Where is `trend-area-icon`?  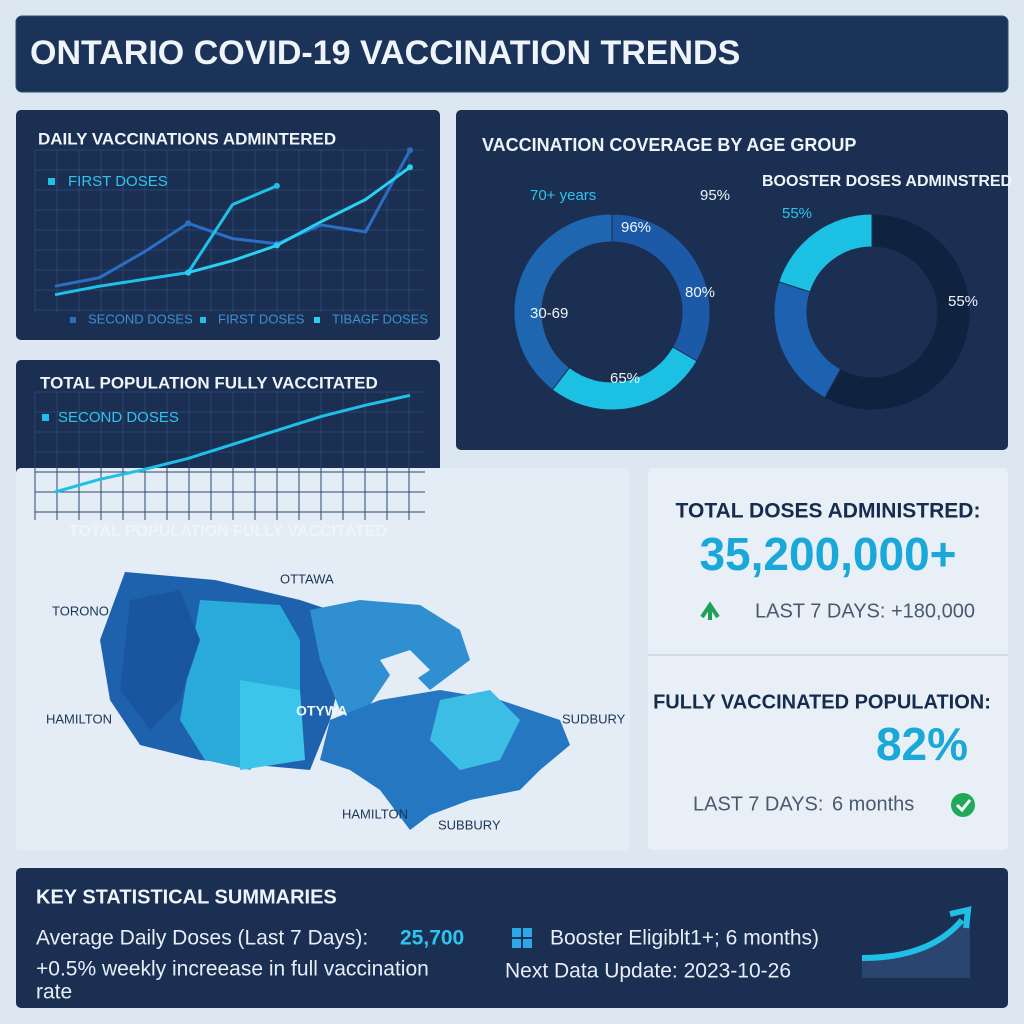
trend-area-icon is located at coordinates (916, 946).